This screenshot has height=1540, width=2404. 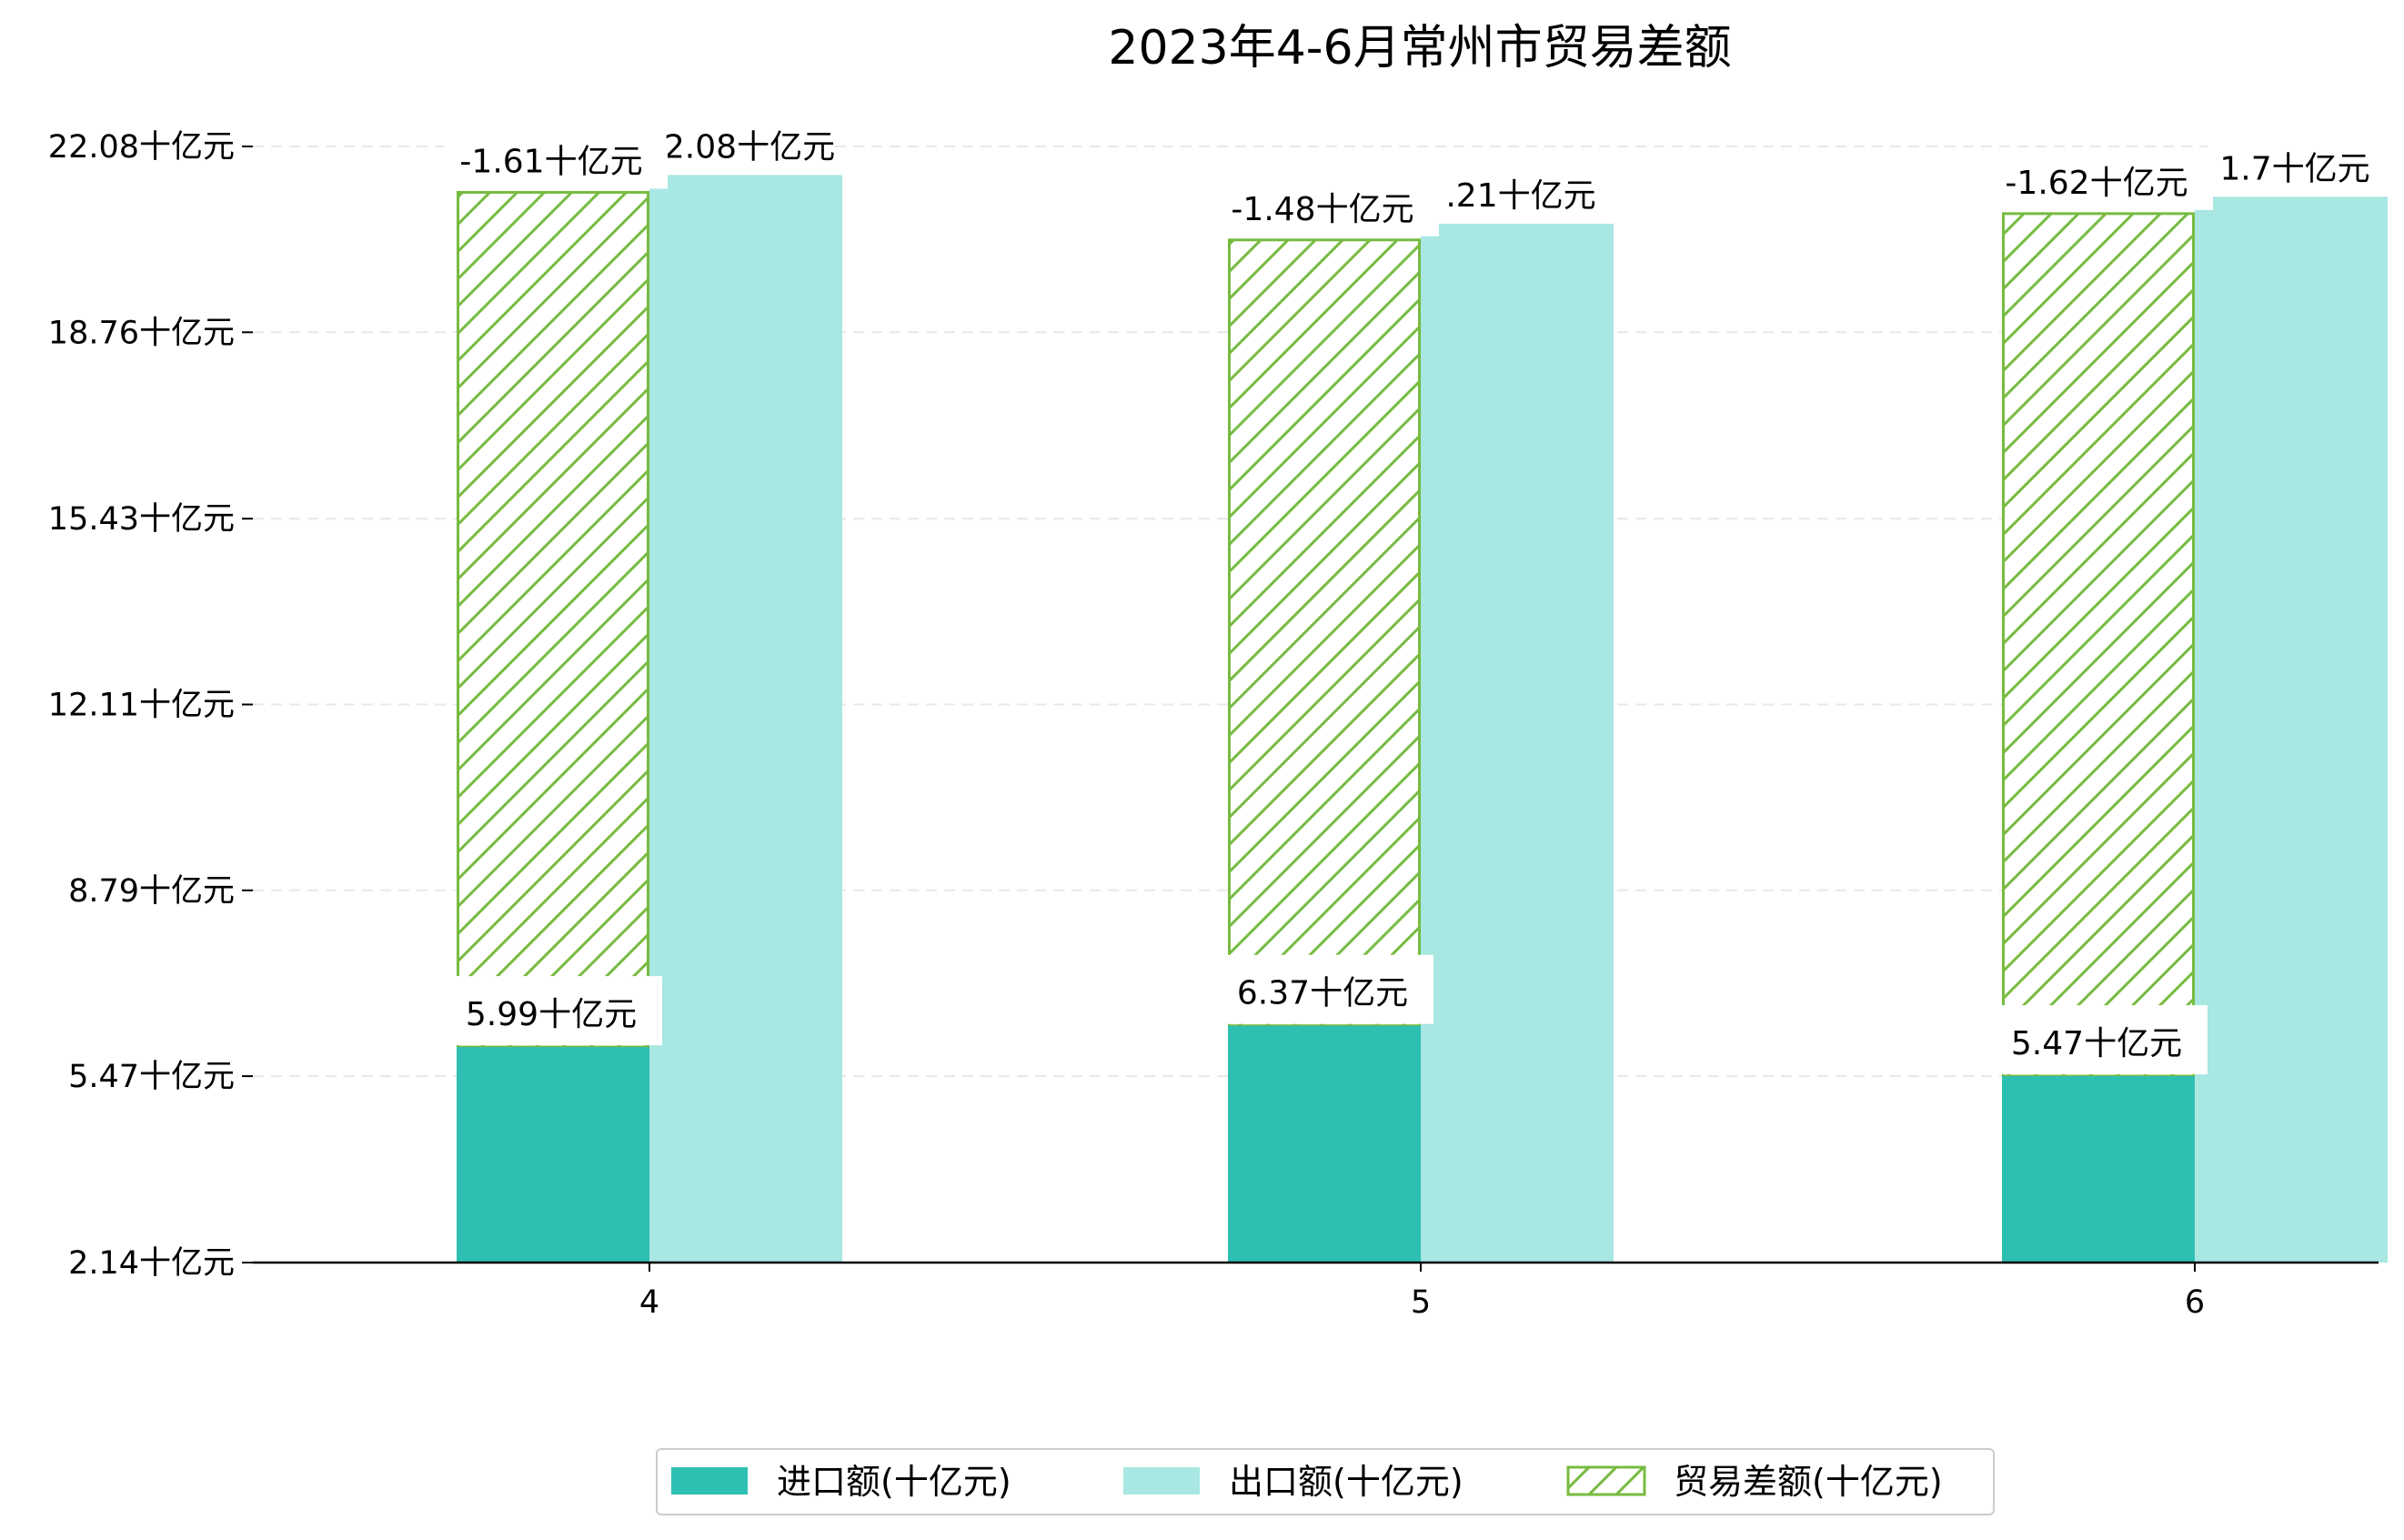 What do you see at coordinates (151, 1077) in the screenshot?
I see `y-tick-label: 5.47十亿元` at bounding box center [151, 1077].